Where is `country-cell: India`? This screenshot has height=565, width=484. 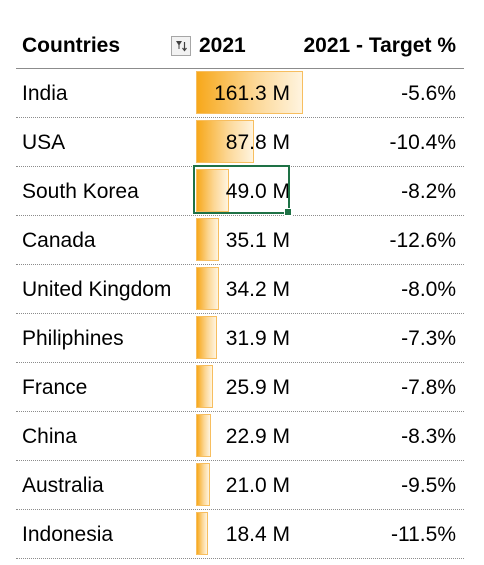 country-cell: India is located at coordinates (45, 93).